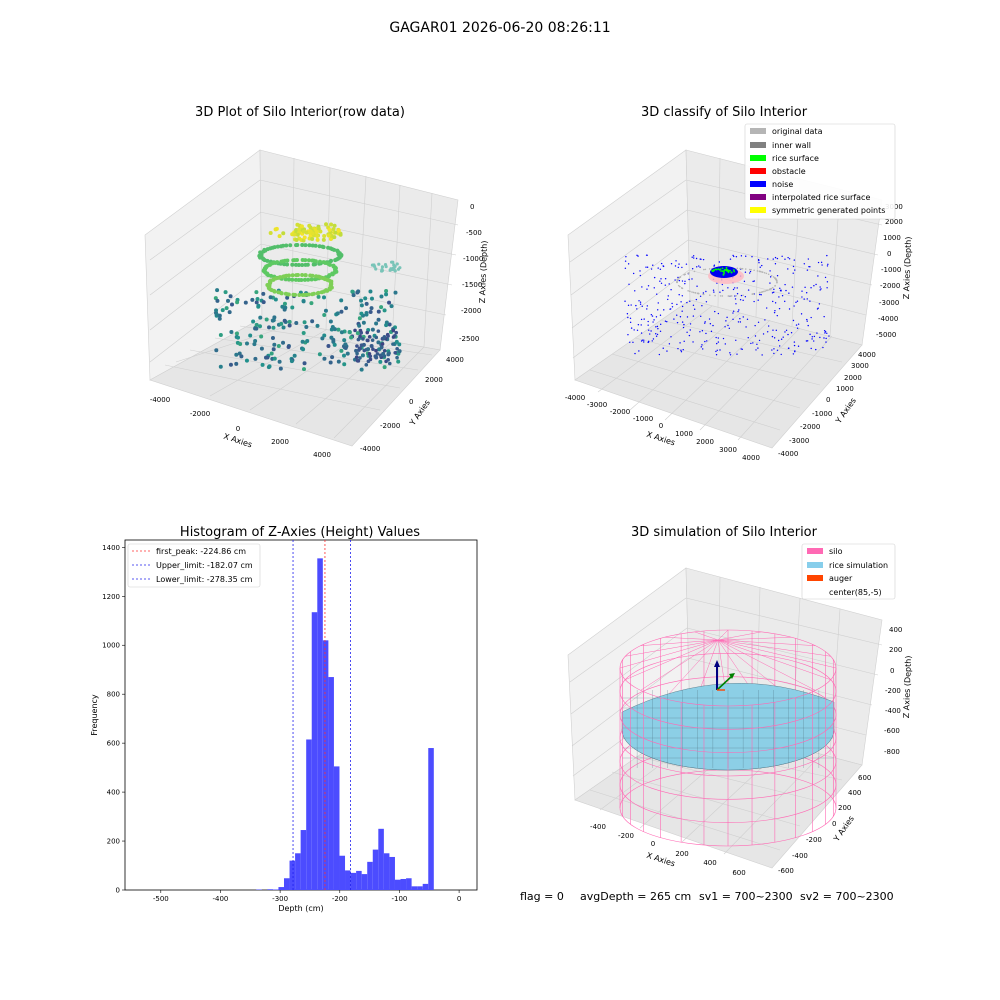 This screenshot has height=1000, width=1000. Describe the element at coordinates (113, 793) in the screenshot. I see `y-tick-label: 400` at that location.